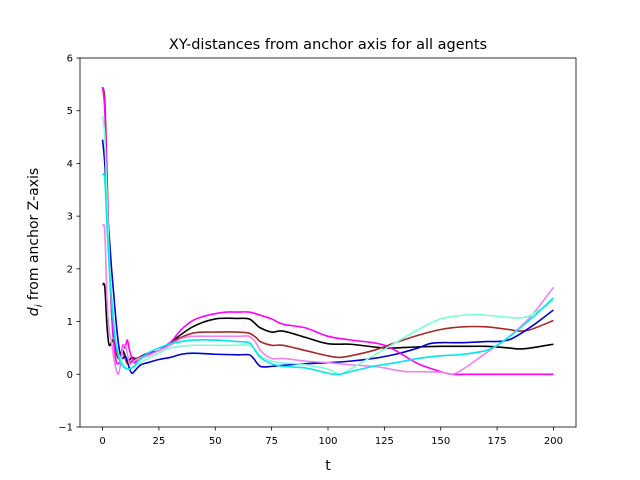 The image size is (640, 480). I want to click on y-axis-label-text: from anchor Z-axis, so click(34, 236).